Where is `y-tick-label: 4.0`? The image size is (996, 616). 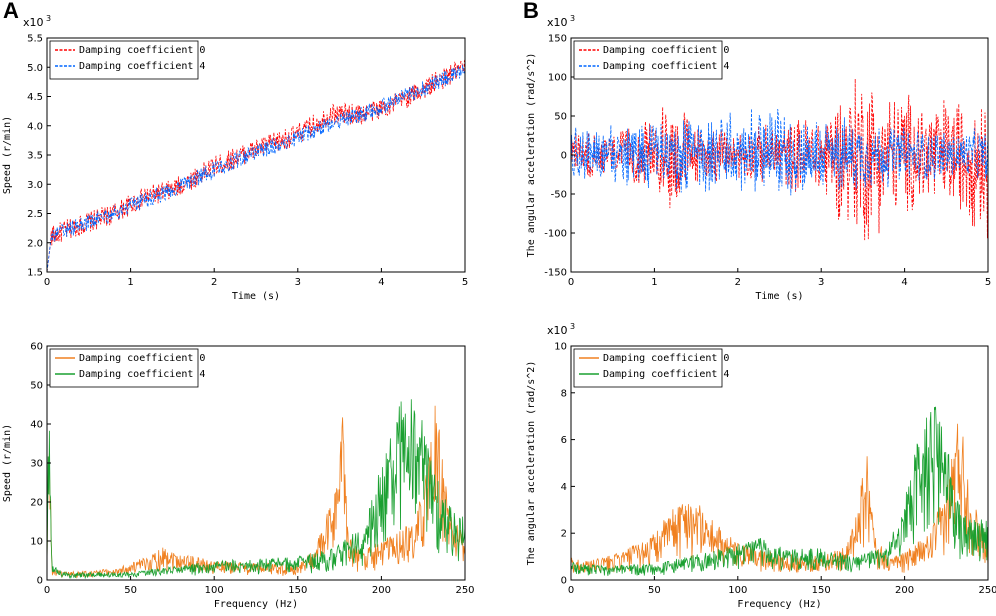 y-tick-label: 4.0 is located at coordinates (35, 126).